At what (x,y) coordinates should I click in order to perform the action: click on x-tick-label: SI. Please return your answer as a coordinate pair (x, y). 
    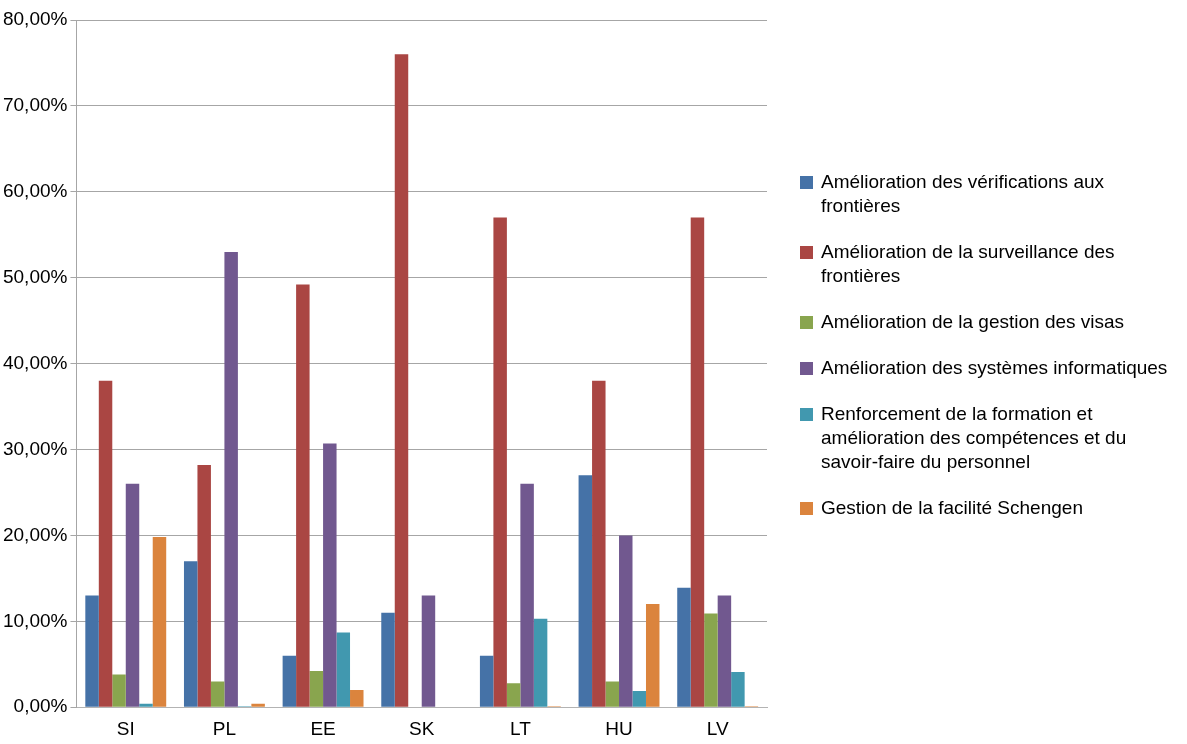
    Looking at the image, I should click on (125, 728).